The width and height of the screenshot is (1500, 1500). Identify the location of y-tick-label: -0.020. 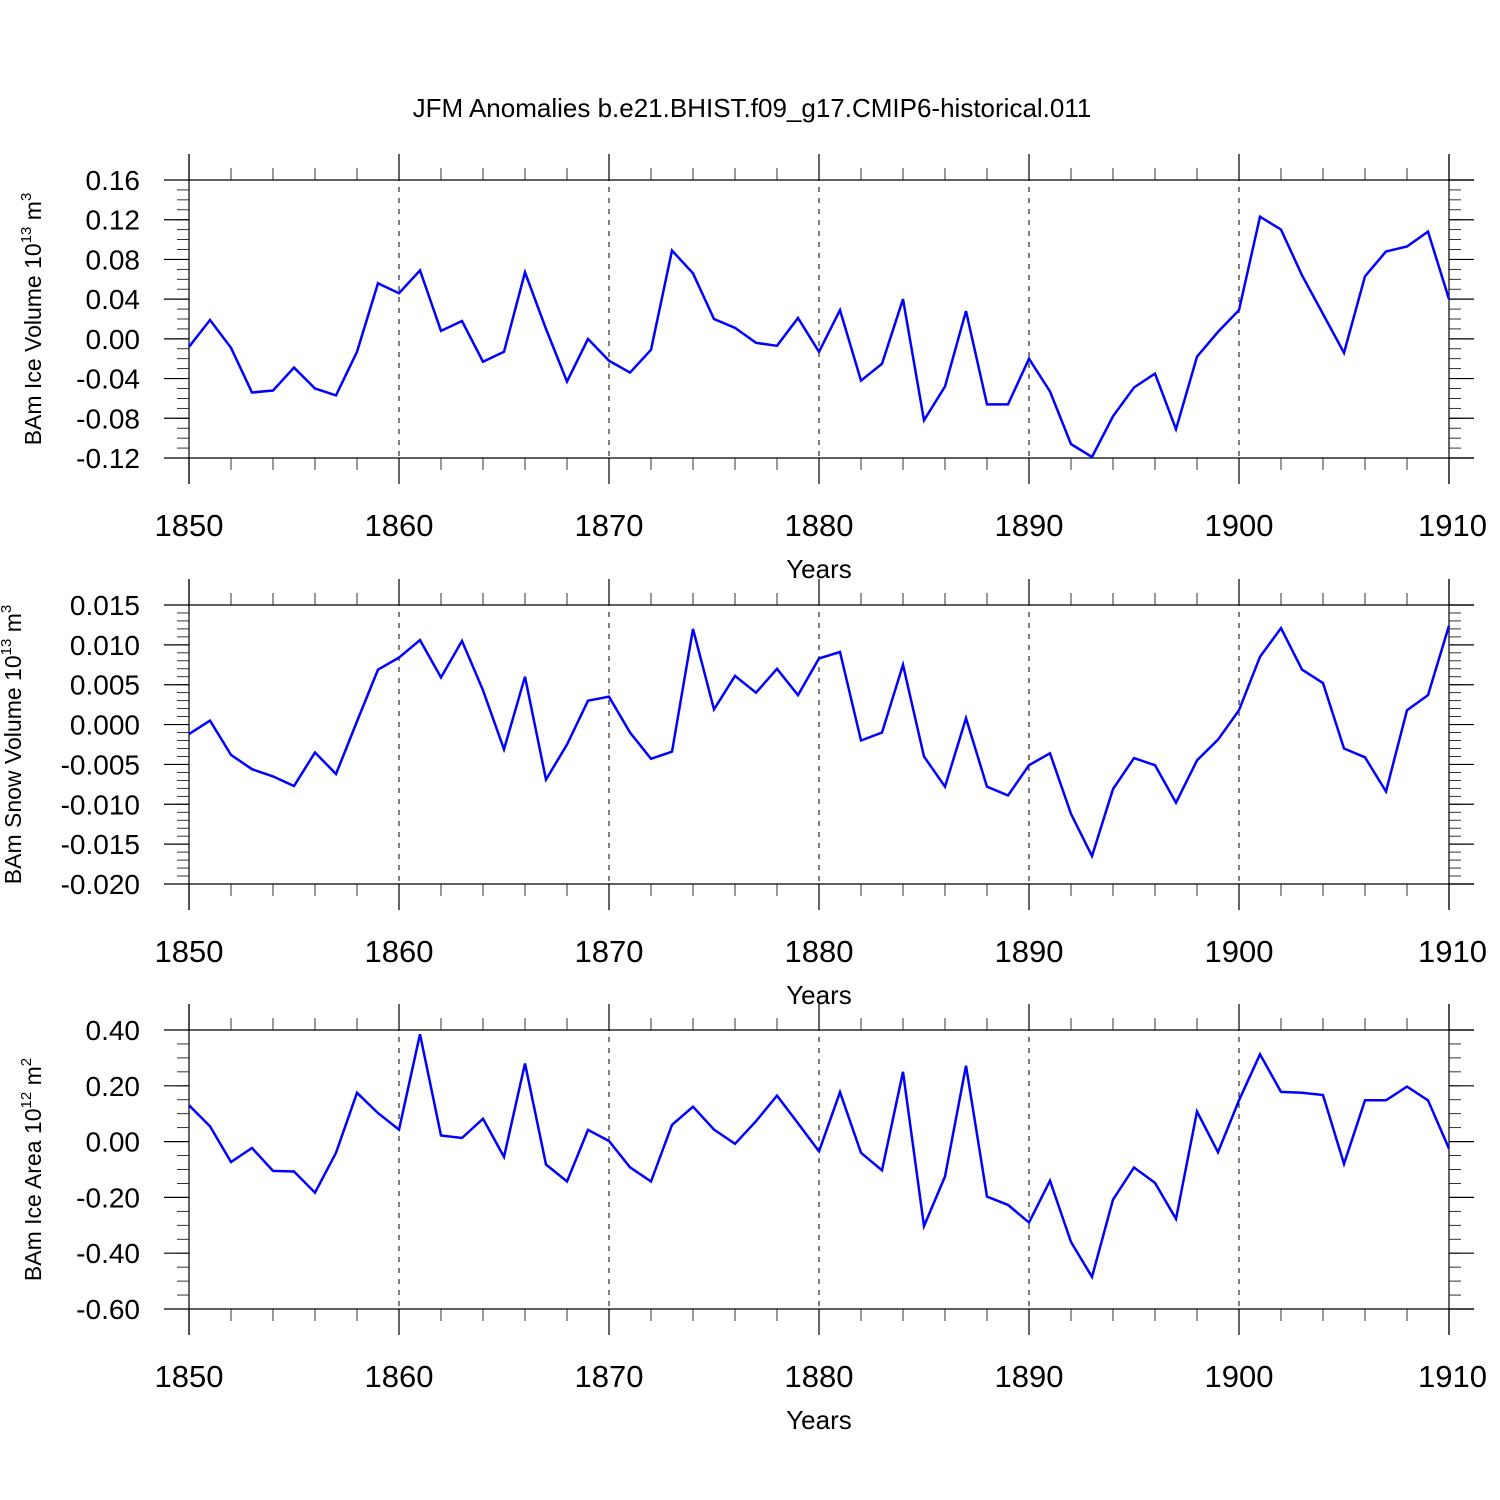
(100, 884).